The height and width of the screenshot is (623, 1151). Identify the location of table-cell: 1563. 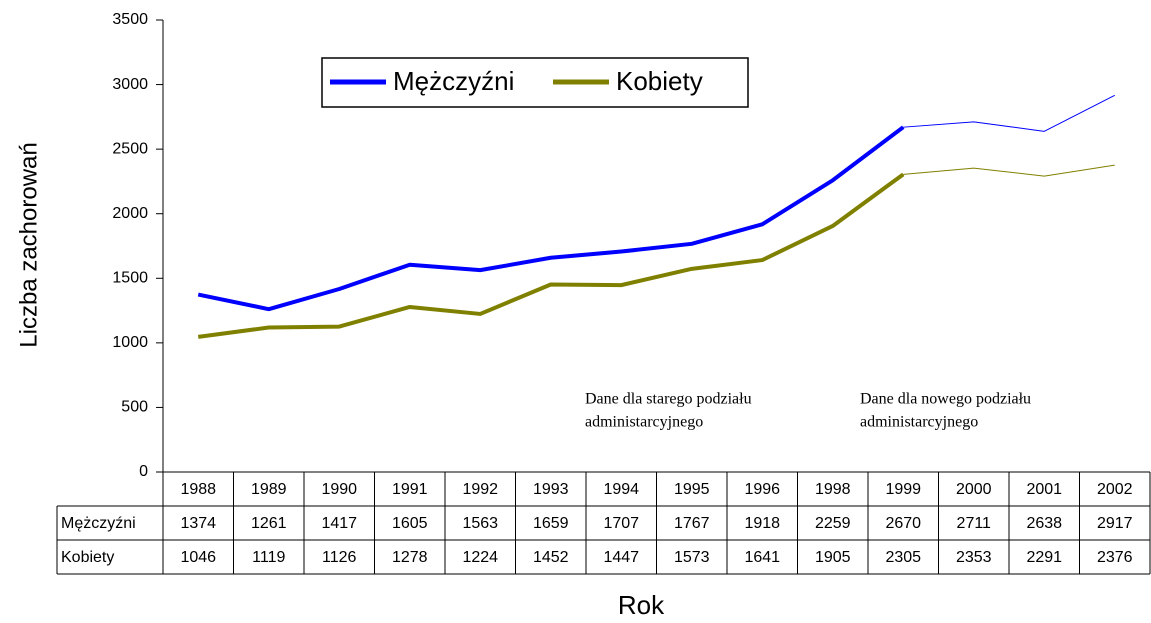
(480, 523).